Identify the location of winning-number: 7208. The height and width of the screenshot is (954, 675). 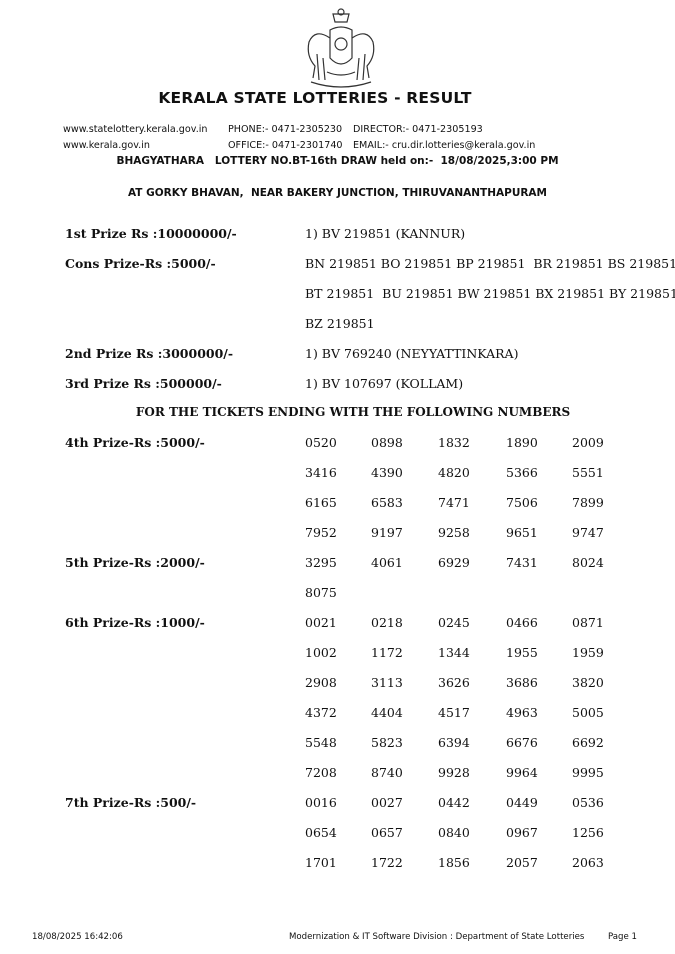
(321, 772).